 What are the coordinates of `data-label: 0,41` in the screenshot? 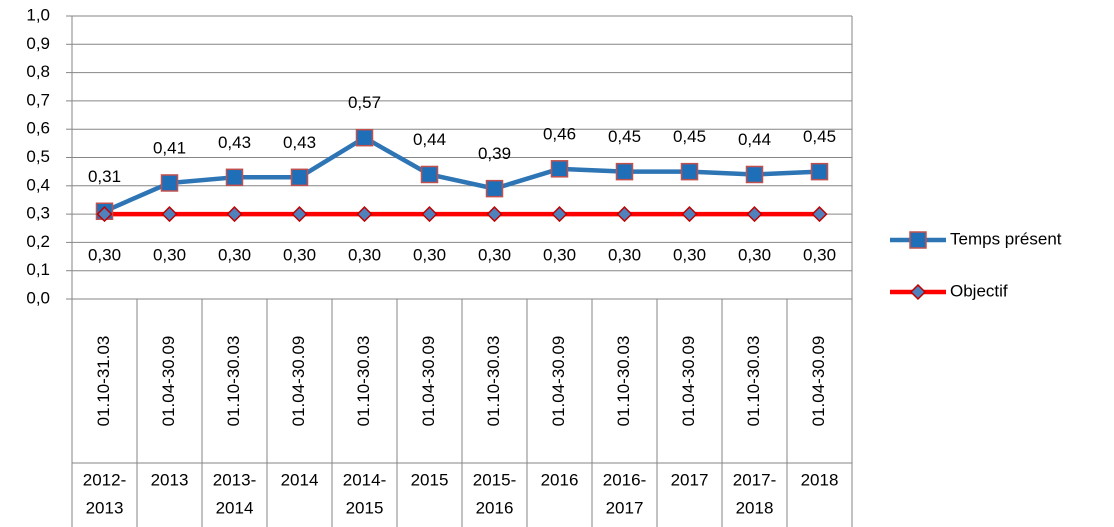 It's located at (169, 147).